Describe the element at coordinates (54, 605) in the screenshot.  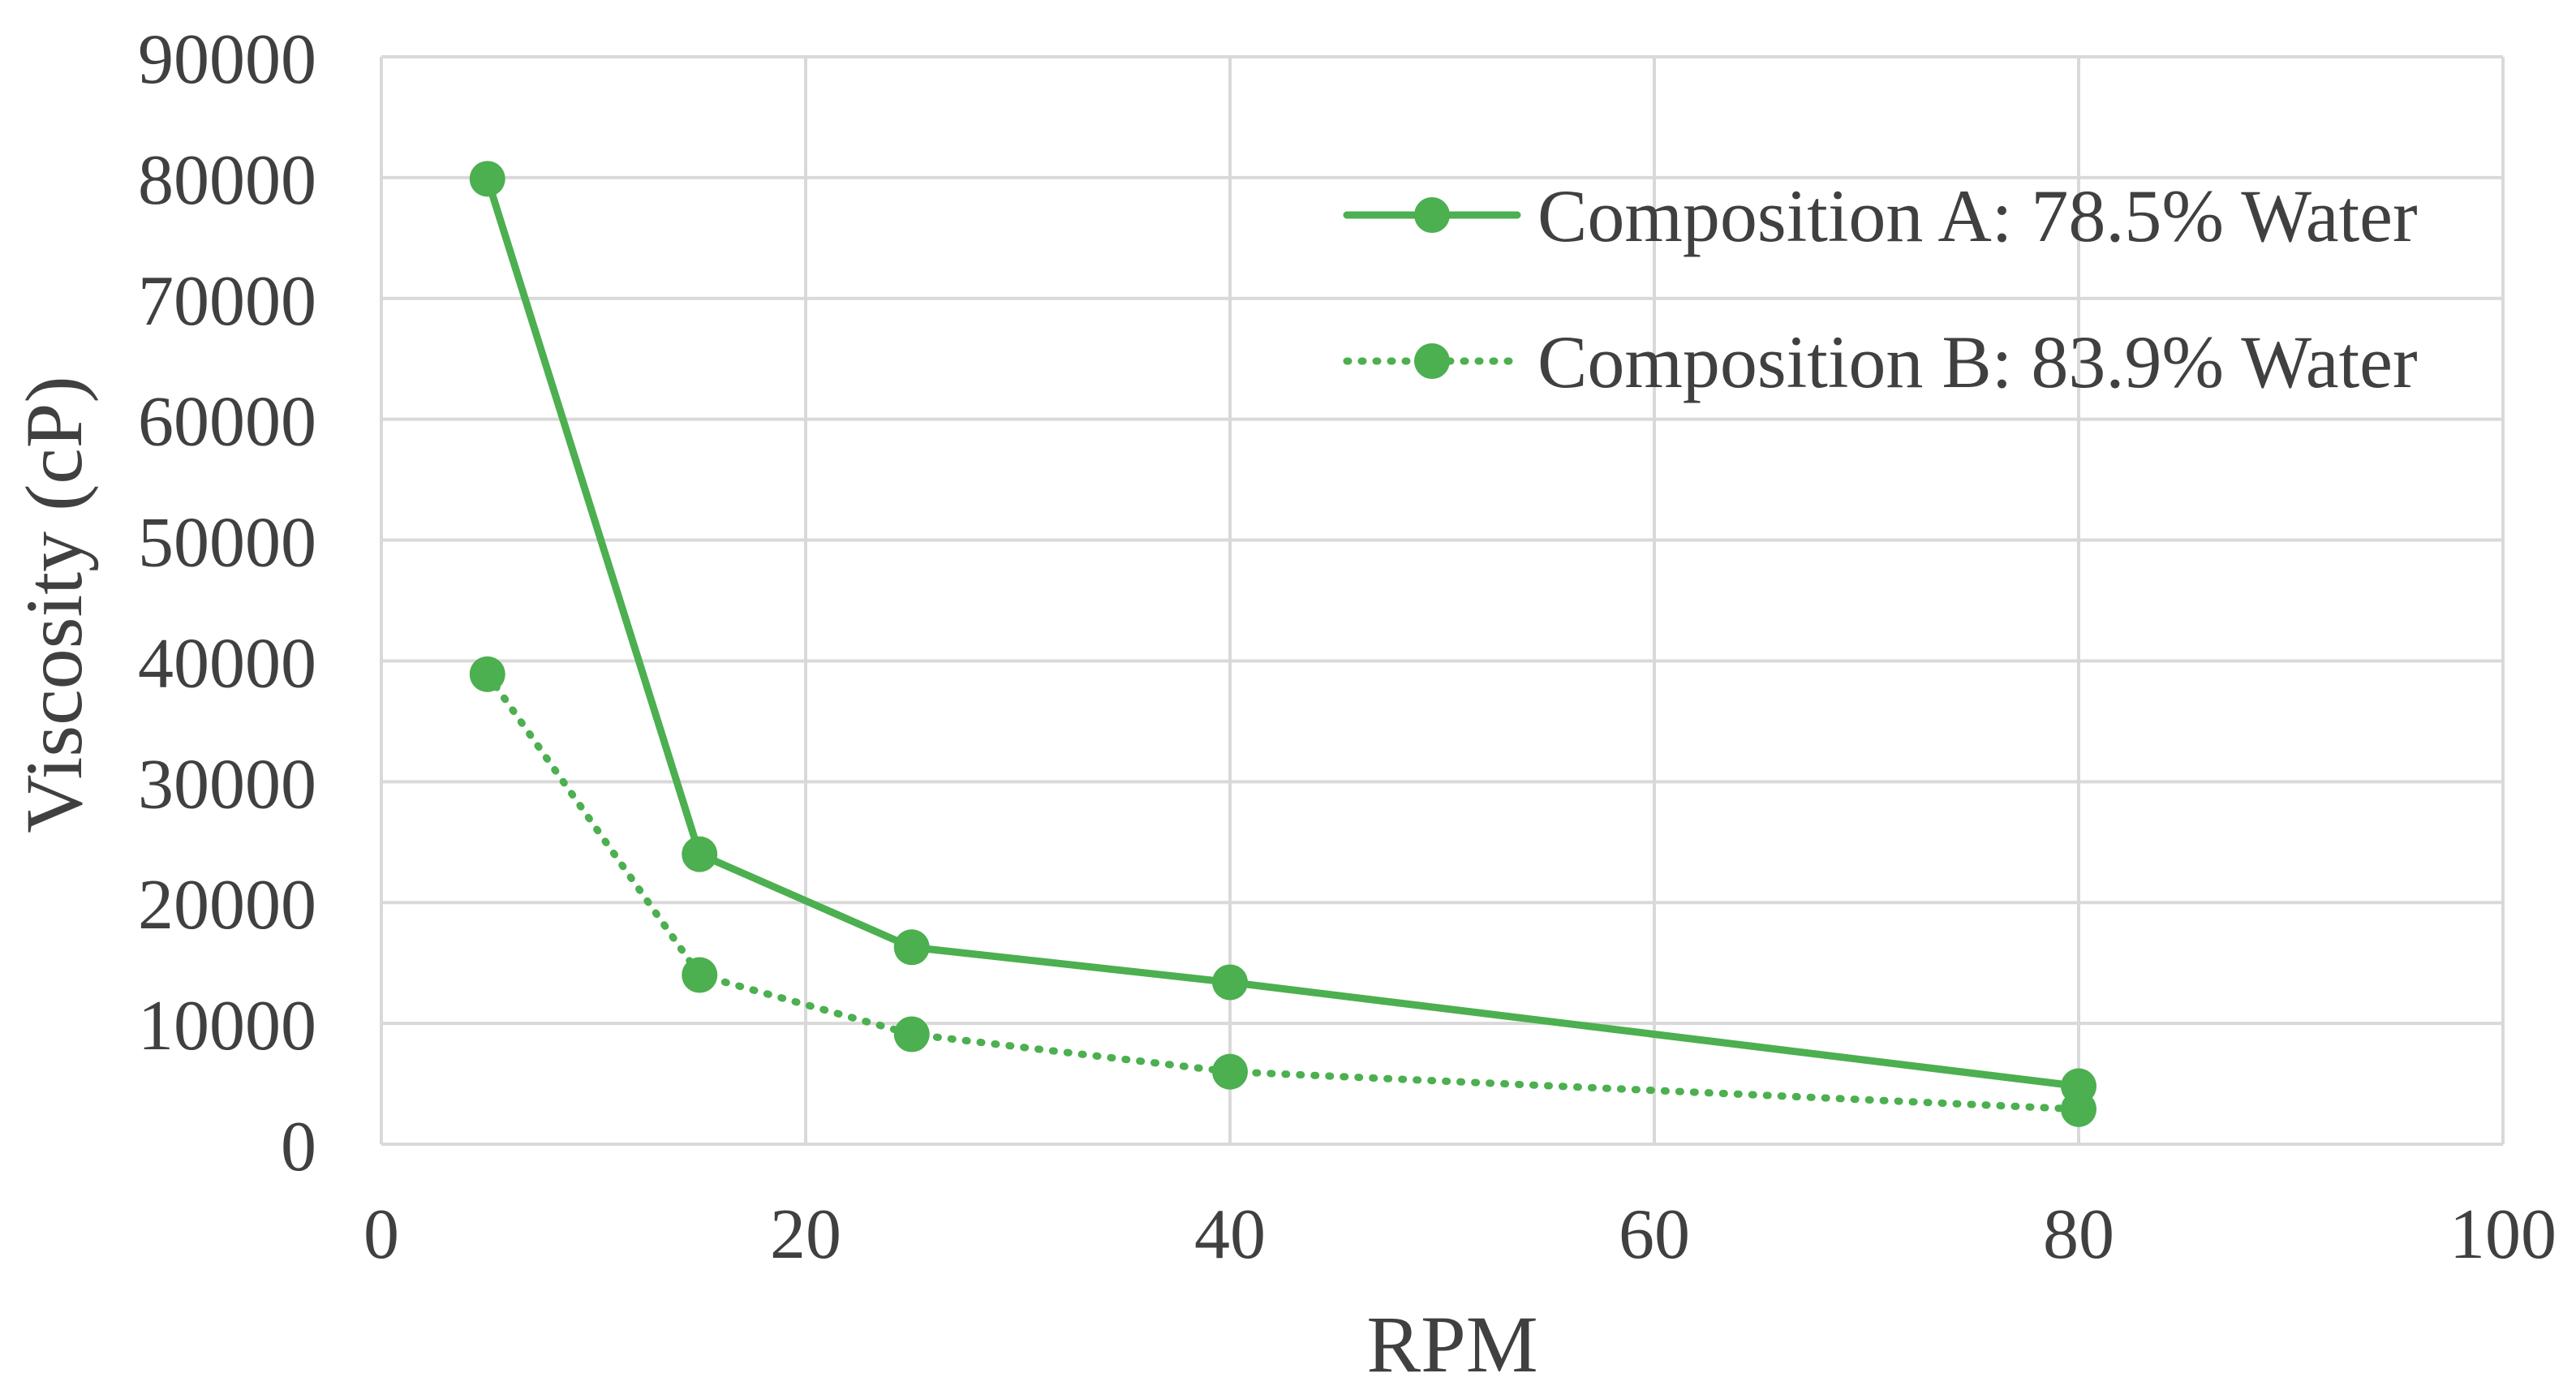
I see `y-axis-title: Viscosity (cP)` at that location.